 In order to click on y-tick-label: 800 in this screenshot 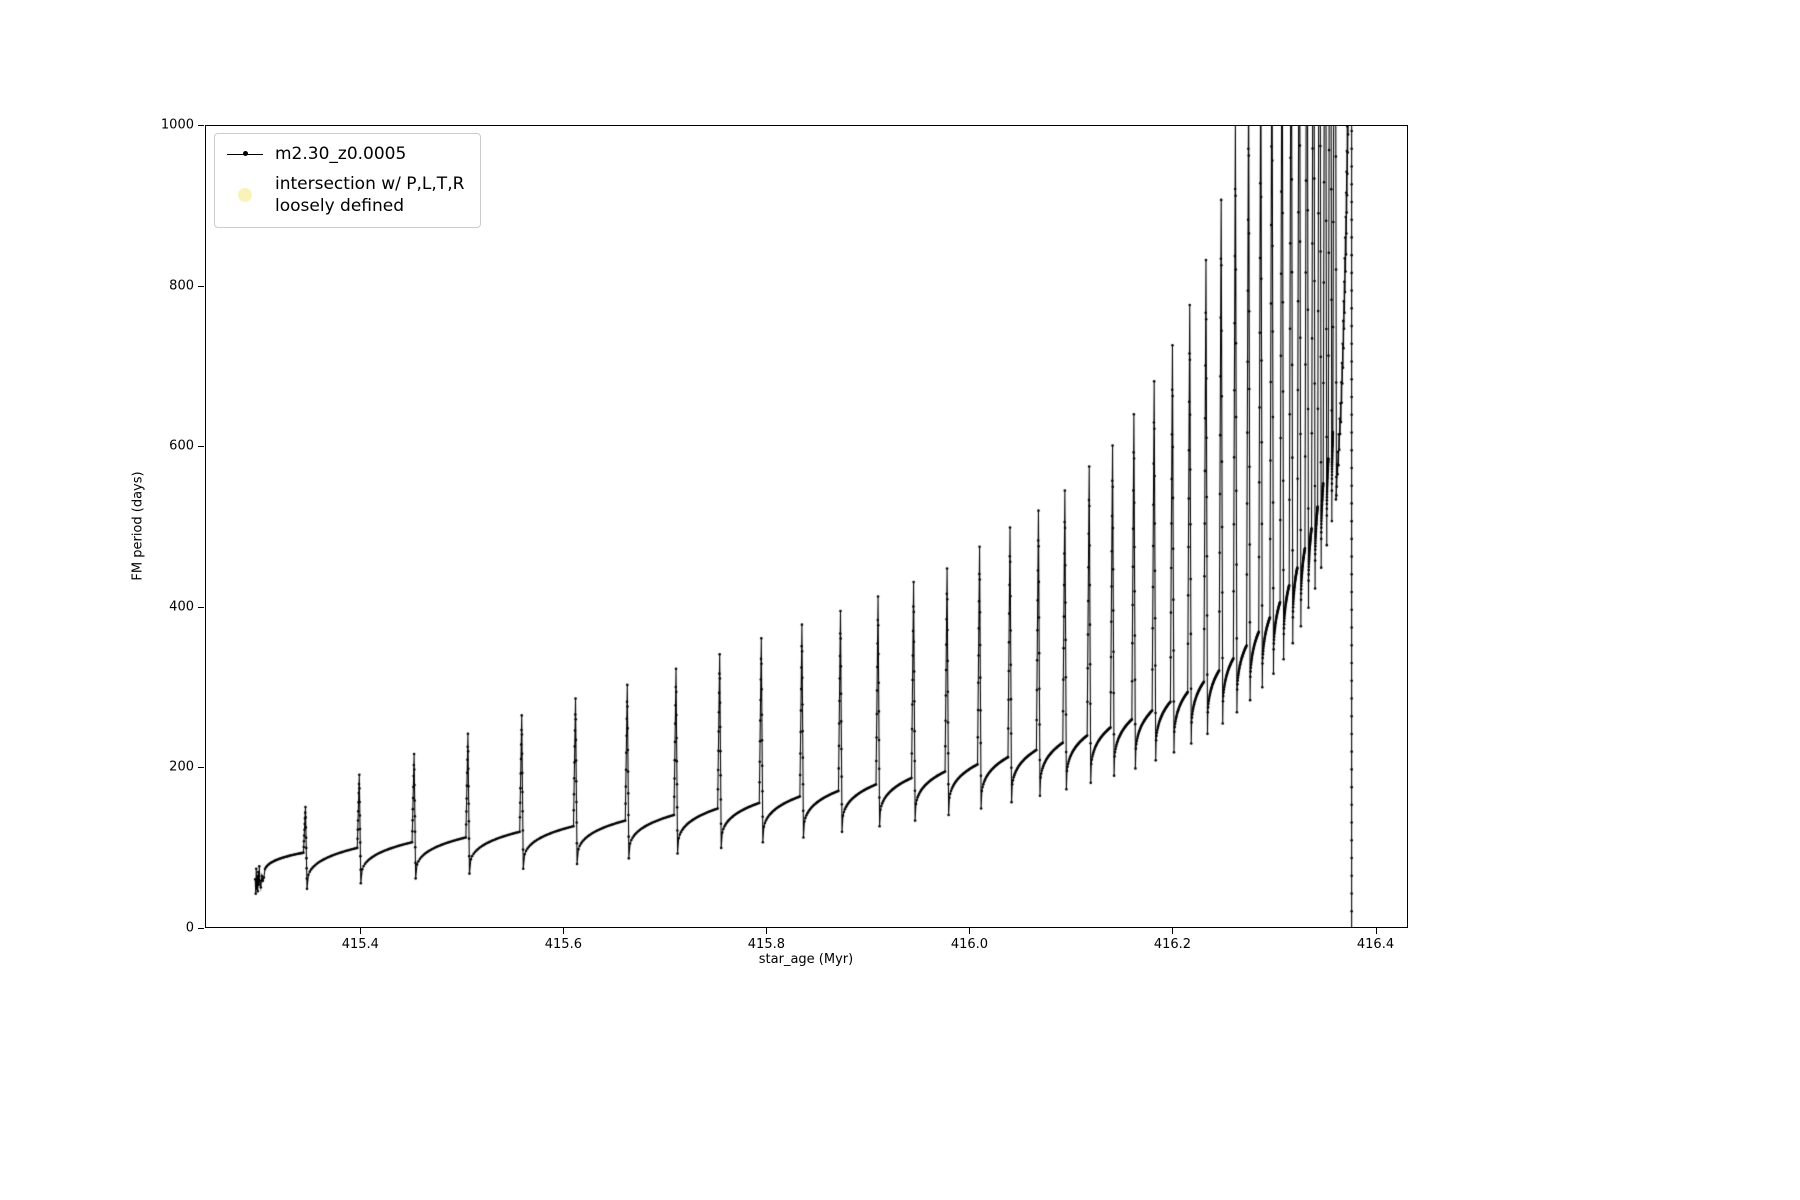, I will do `click(181, 286)`.